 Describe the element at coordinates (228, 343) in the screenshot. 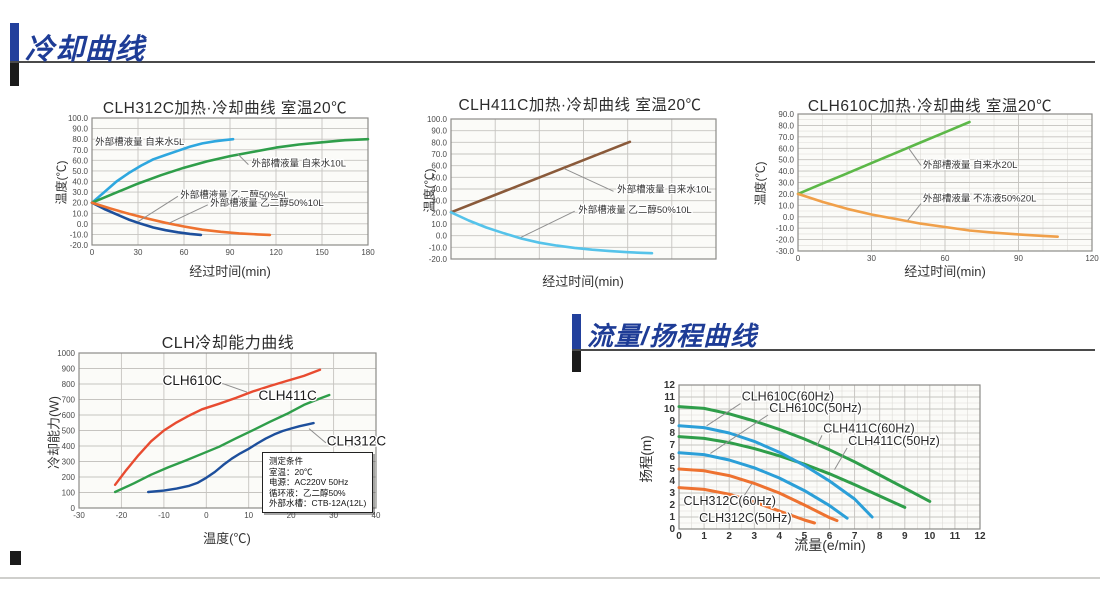

I see `chart-title: CLH冷却能力曲线` at that location.